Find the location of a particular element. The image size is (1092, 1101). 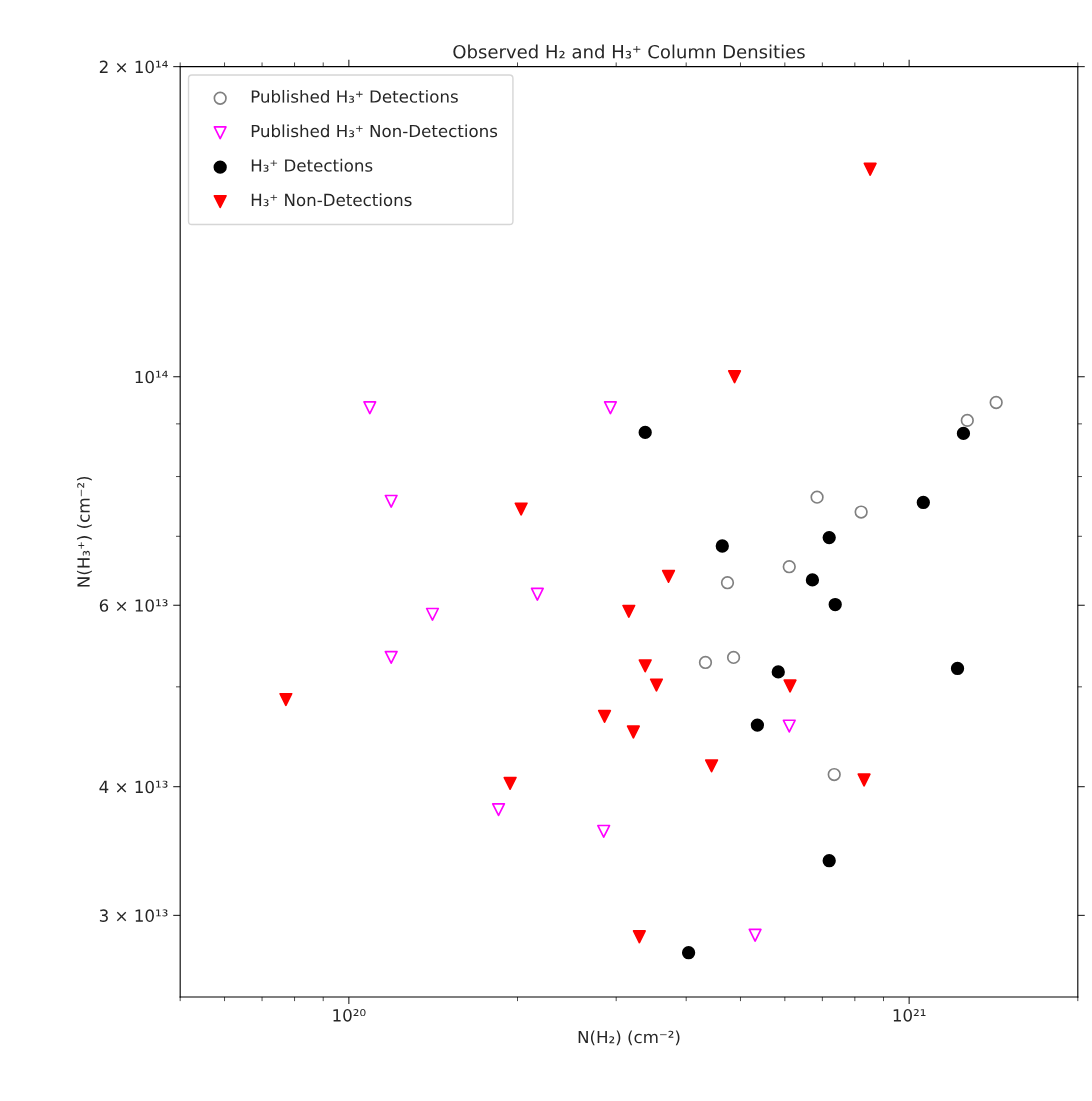

x-tick-label: 10²⁰ is located at coordinates (349, 1015).